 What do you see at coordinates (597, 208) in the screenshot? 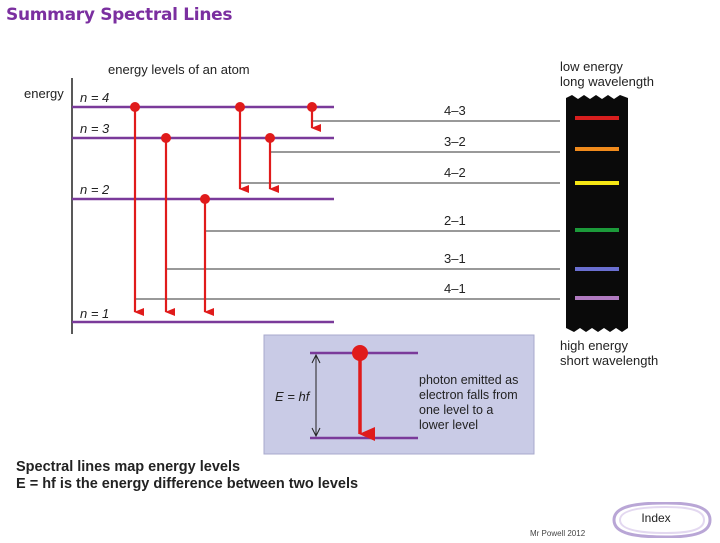
I see `spectrum-lines` at bounding box center [597, 208].